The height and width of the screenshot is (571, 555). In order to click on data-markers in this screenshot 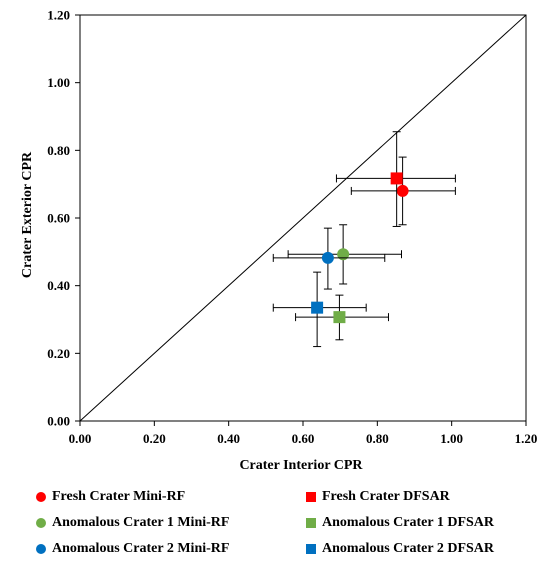, I will do `click(364, 239)`.